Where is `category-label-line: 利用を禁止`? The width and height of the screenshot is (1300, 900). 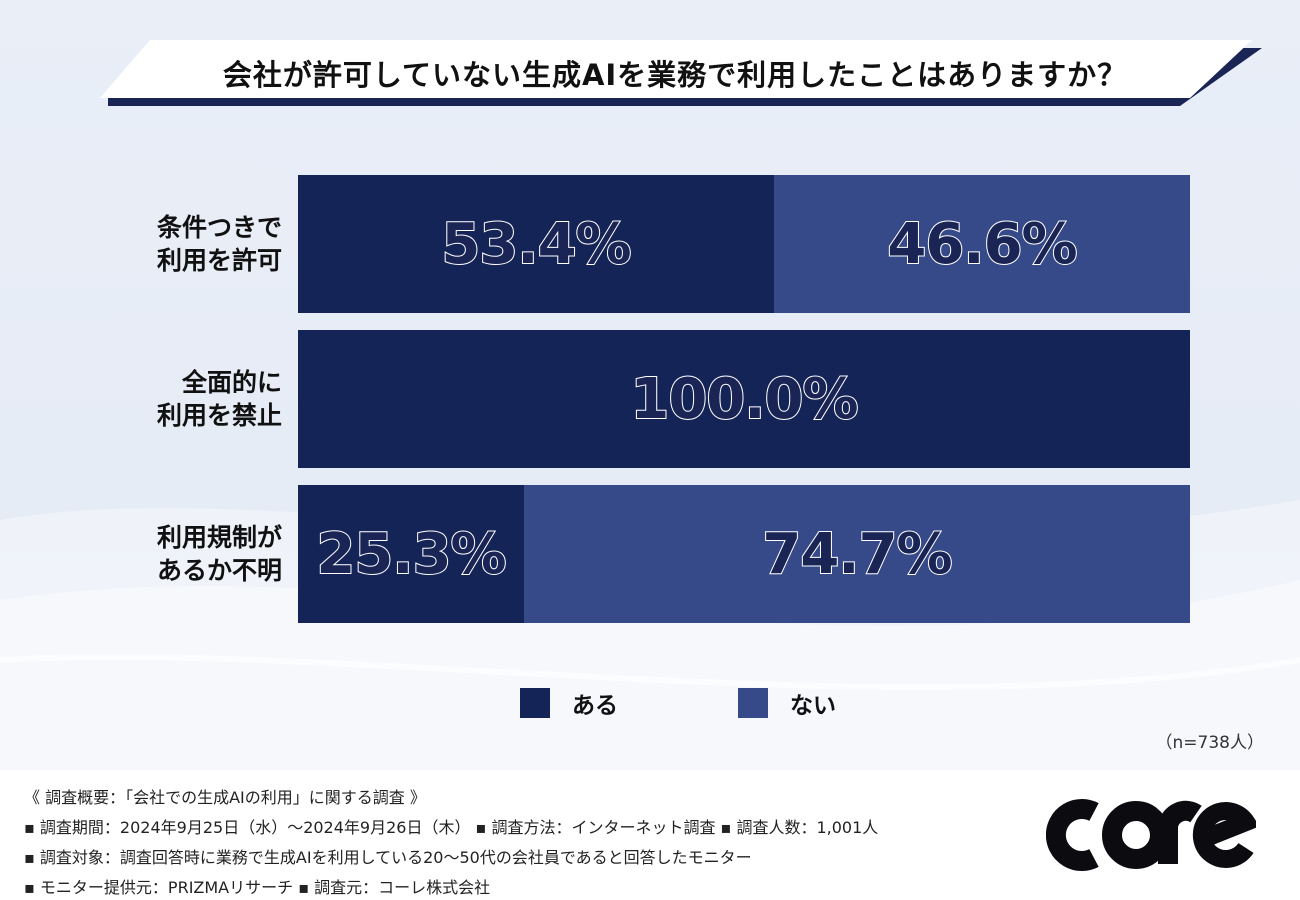 category-label-line: 利用を禁止 is located at coordinates (219, 415).